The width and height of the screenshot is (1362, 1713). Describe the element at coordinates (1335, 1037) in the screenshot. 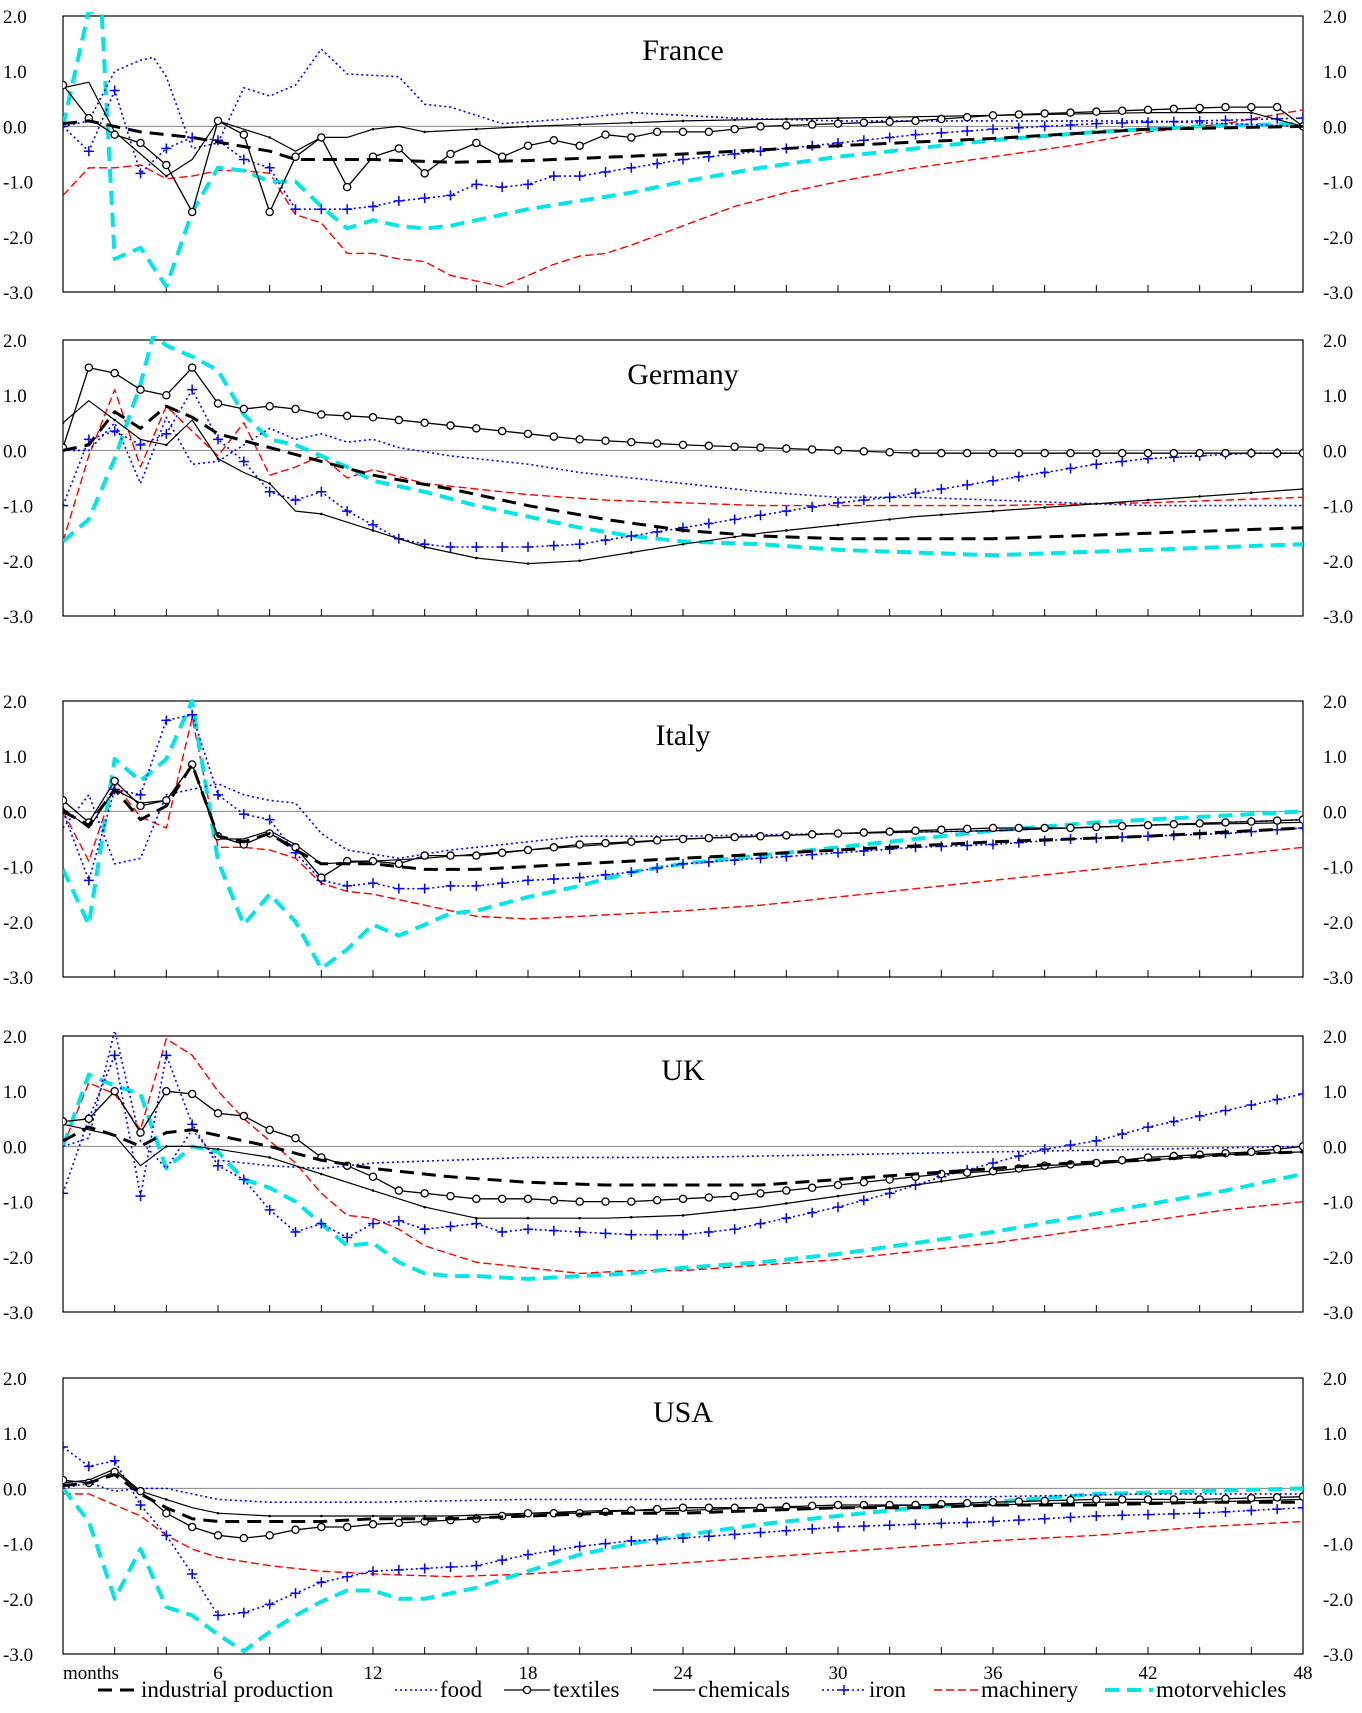

I see `y-tick-label-right: 2.0` at that location.